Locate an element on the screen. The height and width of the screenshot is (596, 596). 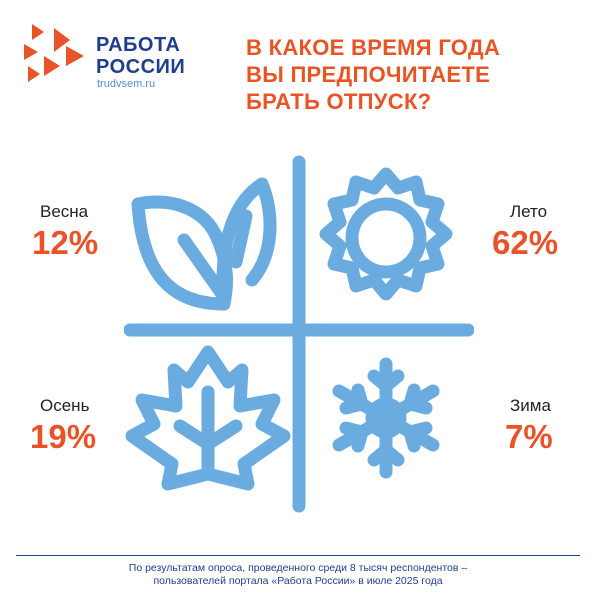
season-percent-winter: 7% is located at coordinates (529, 436).